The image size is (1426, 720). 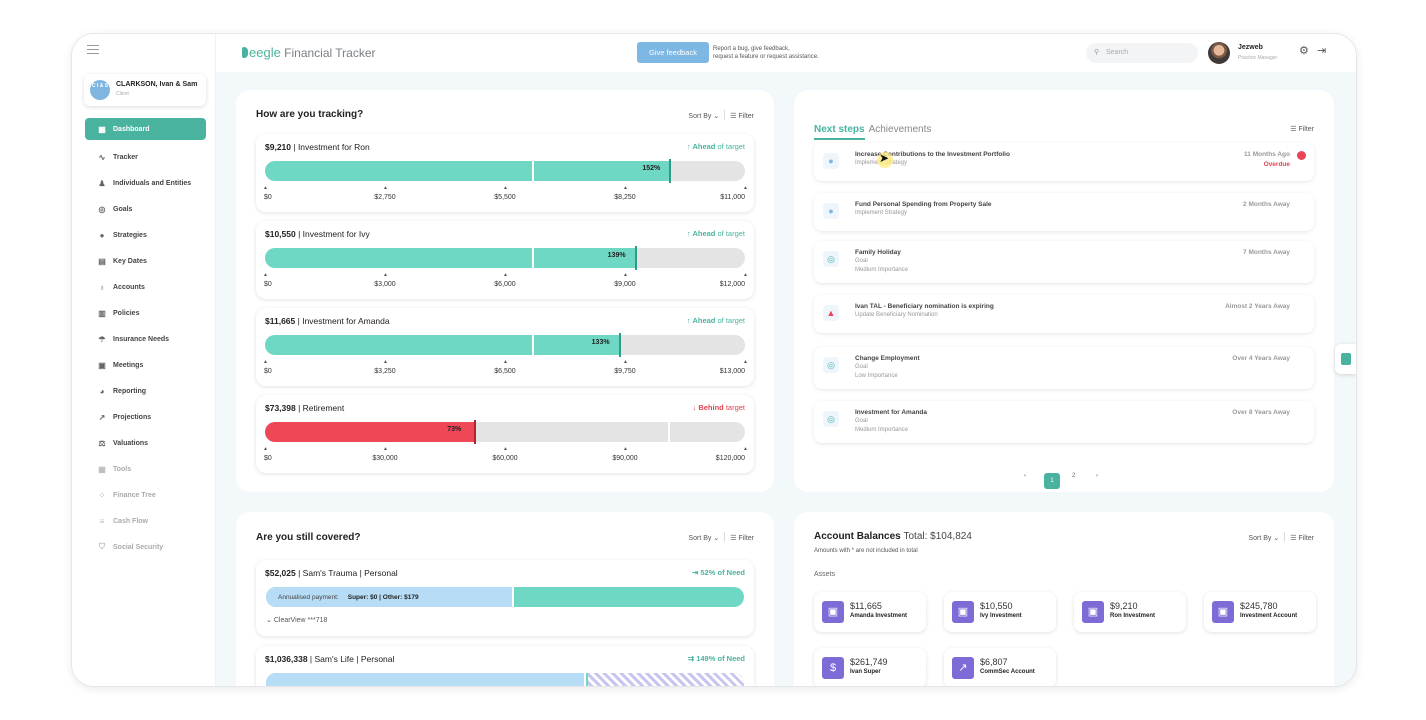 I want to click on sidebar-item-dashboard: ▦ Dashboard, so click(x=145, y=129).